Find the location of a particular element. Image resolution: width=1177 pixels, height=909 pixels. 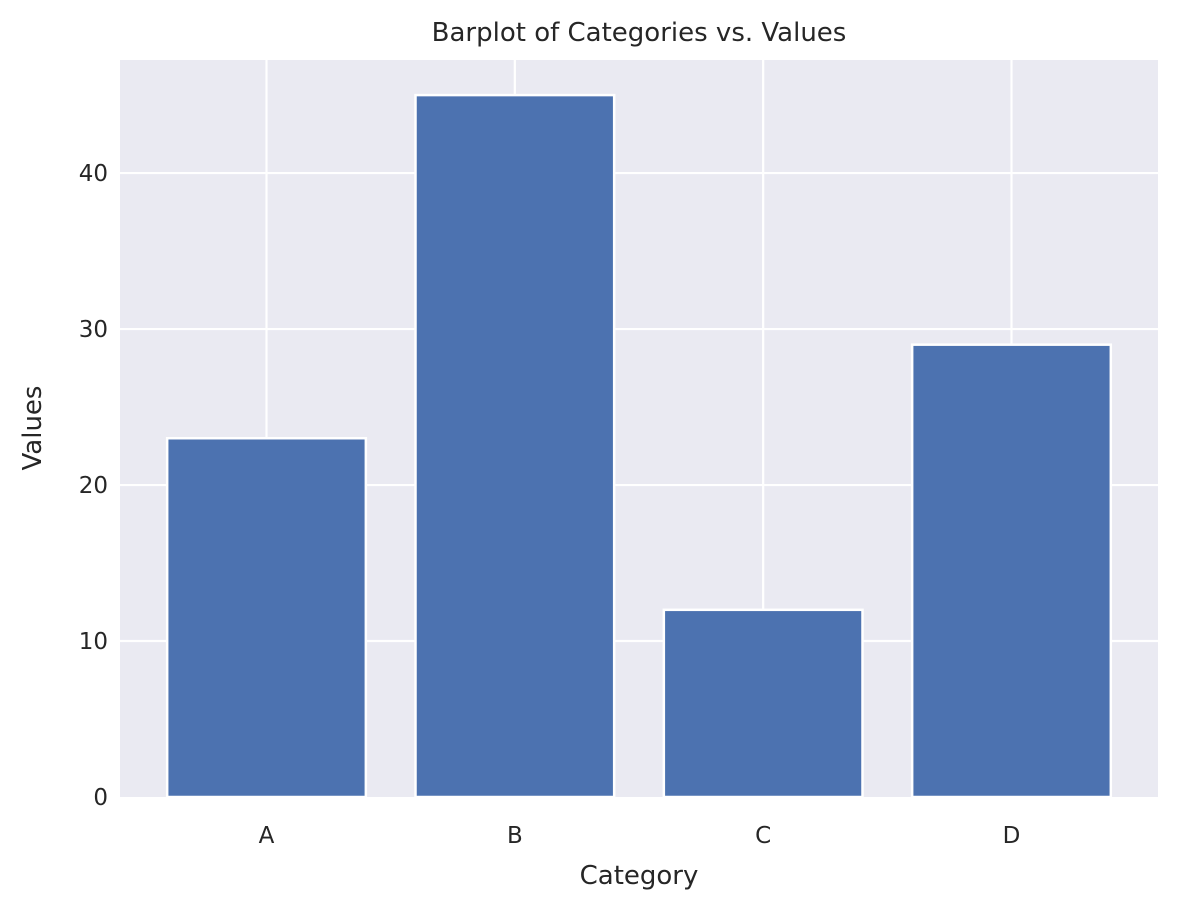

bar-A is located at coordinates (266, 617).